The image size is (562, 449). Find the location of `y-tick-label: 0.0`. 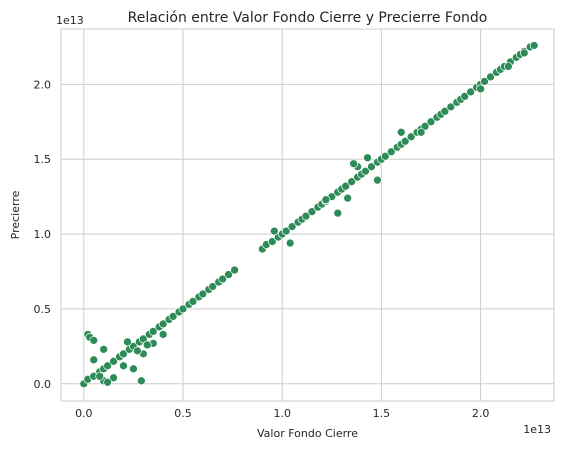

y-tick-label: 0.0 is located at coordinates (43, 384).